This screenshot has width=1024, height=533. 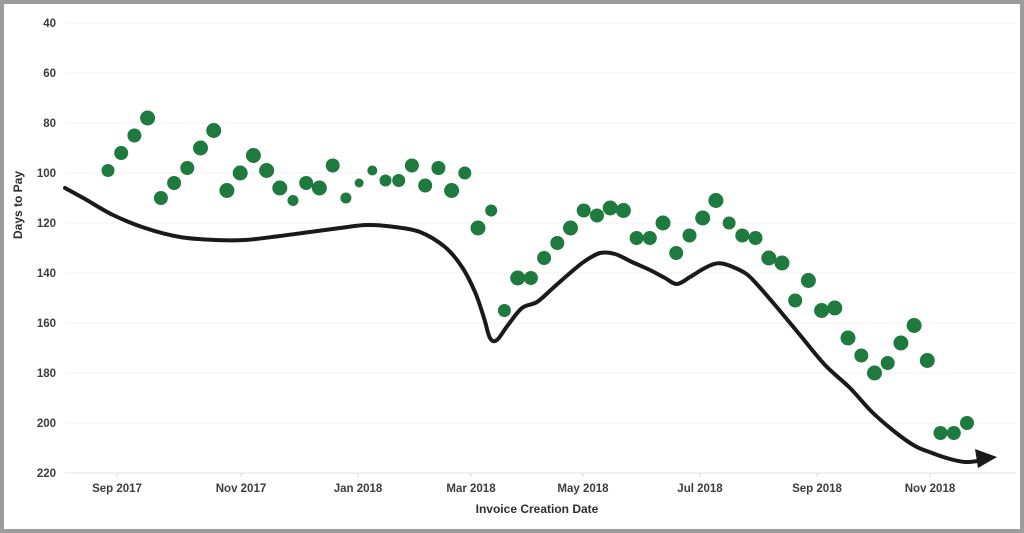 What do you see at coordinates (18, 205) in the screenshot?
I see `y-axis-title: Days to Pay` at bounding box center [18, 205].